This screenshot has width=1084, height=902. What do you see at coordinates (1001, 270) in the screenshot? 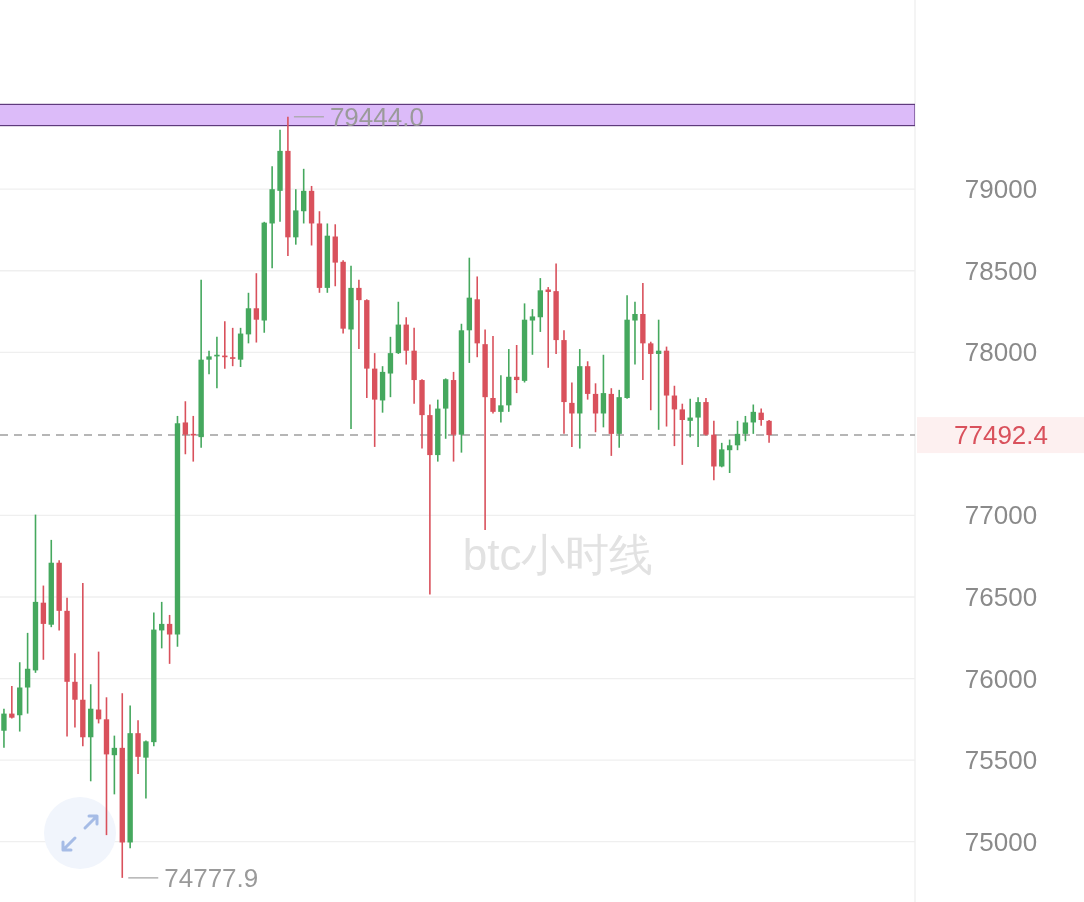
I see `y-tick-label: 78500` at bounding box center [1001, 270].